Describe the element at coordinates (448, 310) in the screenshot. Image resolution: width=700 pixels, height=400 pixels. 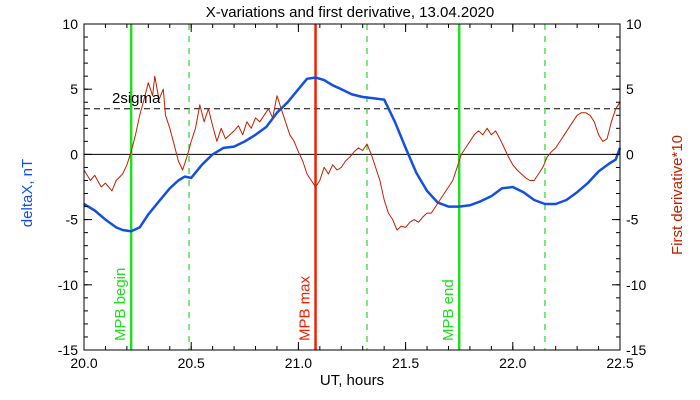
I see `marker-label-4: MPB end` at that location.